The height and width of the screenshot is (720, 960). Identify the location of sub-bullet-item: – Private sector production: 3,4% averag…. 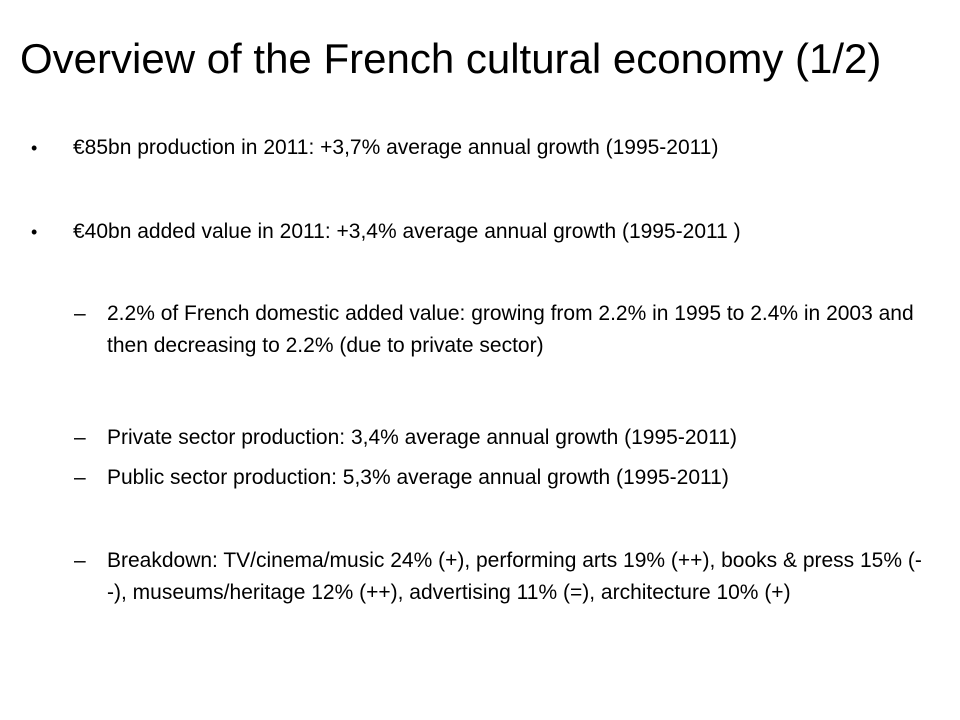
(505, 438).